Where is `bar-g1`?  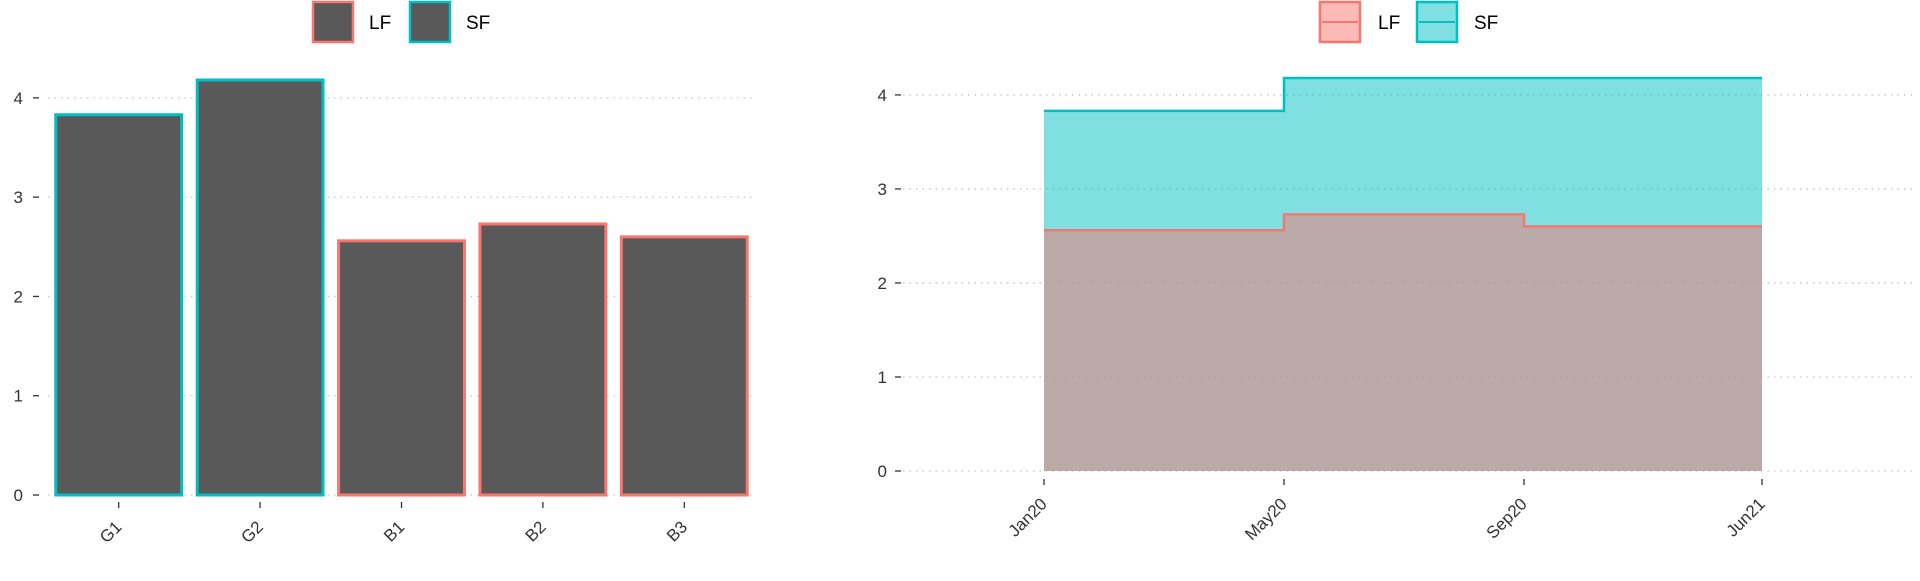
bar-g1 is located at coordinates (119, 305).